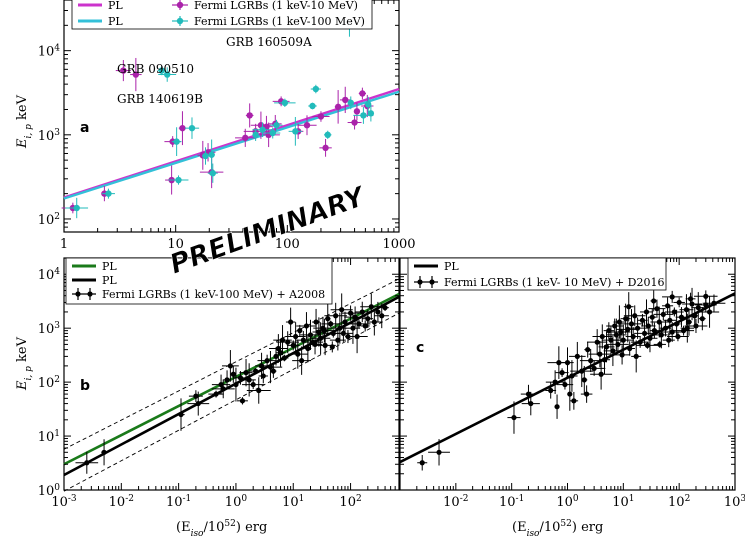 Image resolution: width=745 pixels, height=540 pixels. I want to click on y-tick-label: 100, so click(49, 491).